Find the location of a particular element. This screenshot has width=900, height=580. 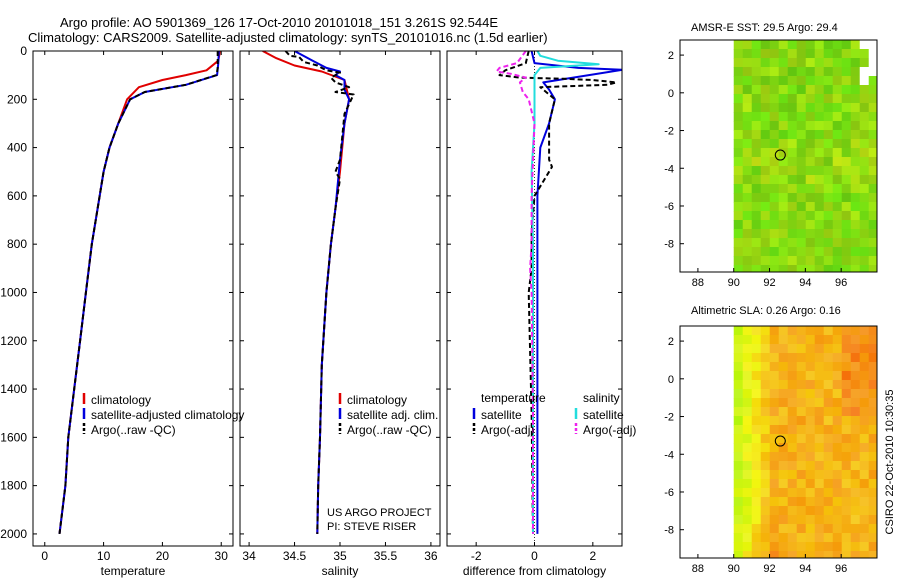

legend-header-salinity: salinity is located at coordinates (601, 398).